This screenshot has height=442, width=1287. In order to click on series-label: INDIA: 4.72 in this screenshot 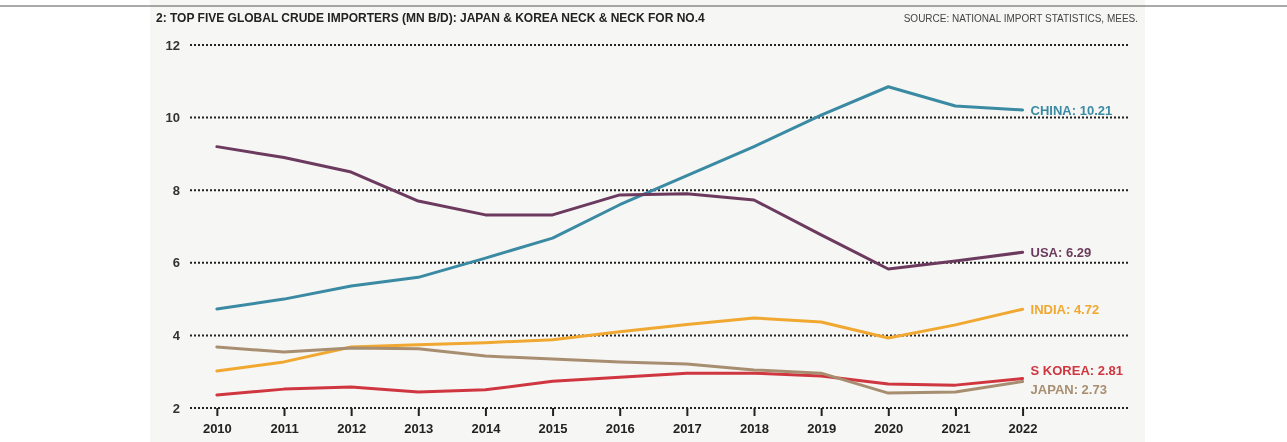, I will do `click(1065, 309)`.